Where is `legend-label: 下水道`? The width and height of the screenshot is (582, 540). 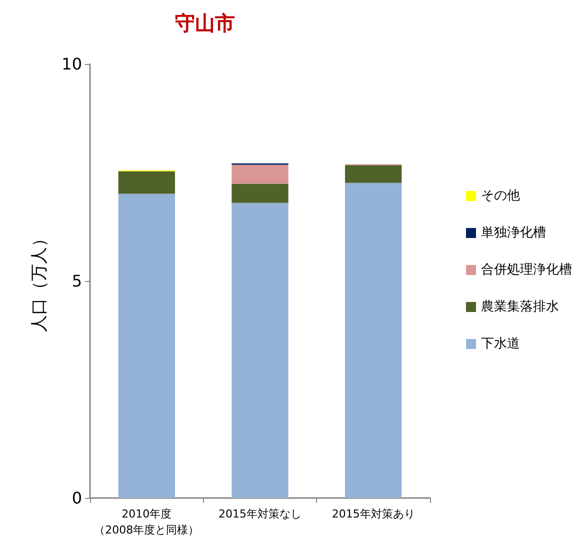
legend-label: 下水道 is located at coordinates (500, 344).